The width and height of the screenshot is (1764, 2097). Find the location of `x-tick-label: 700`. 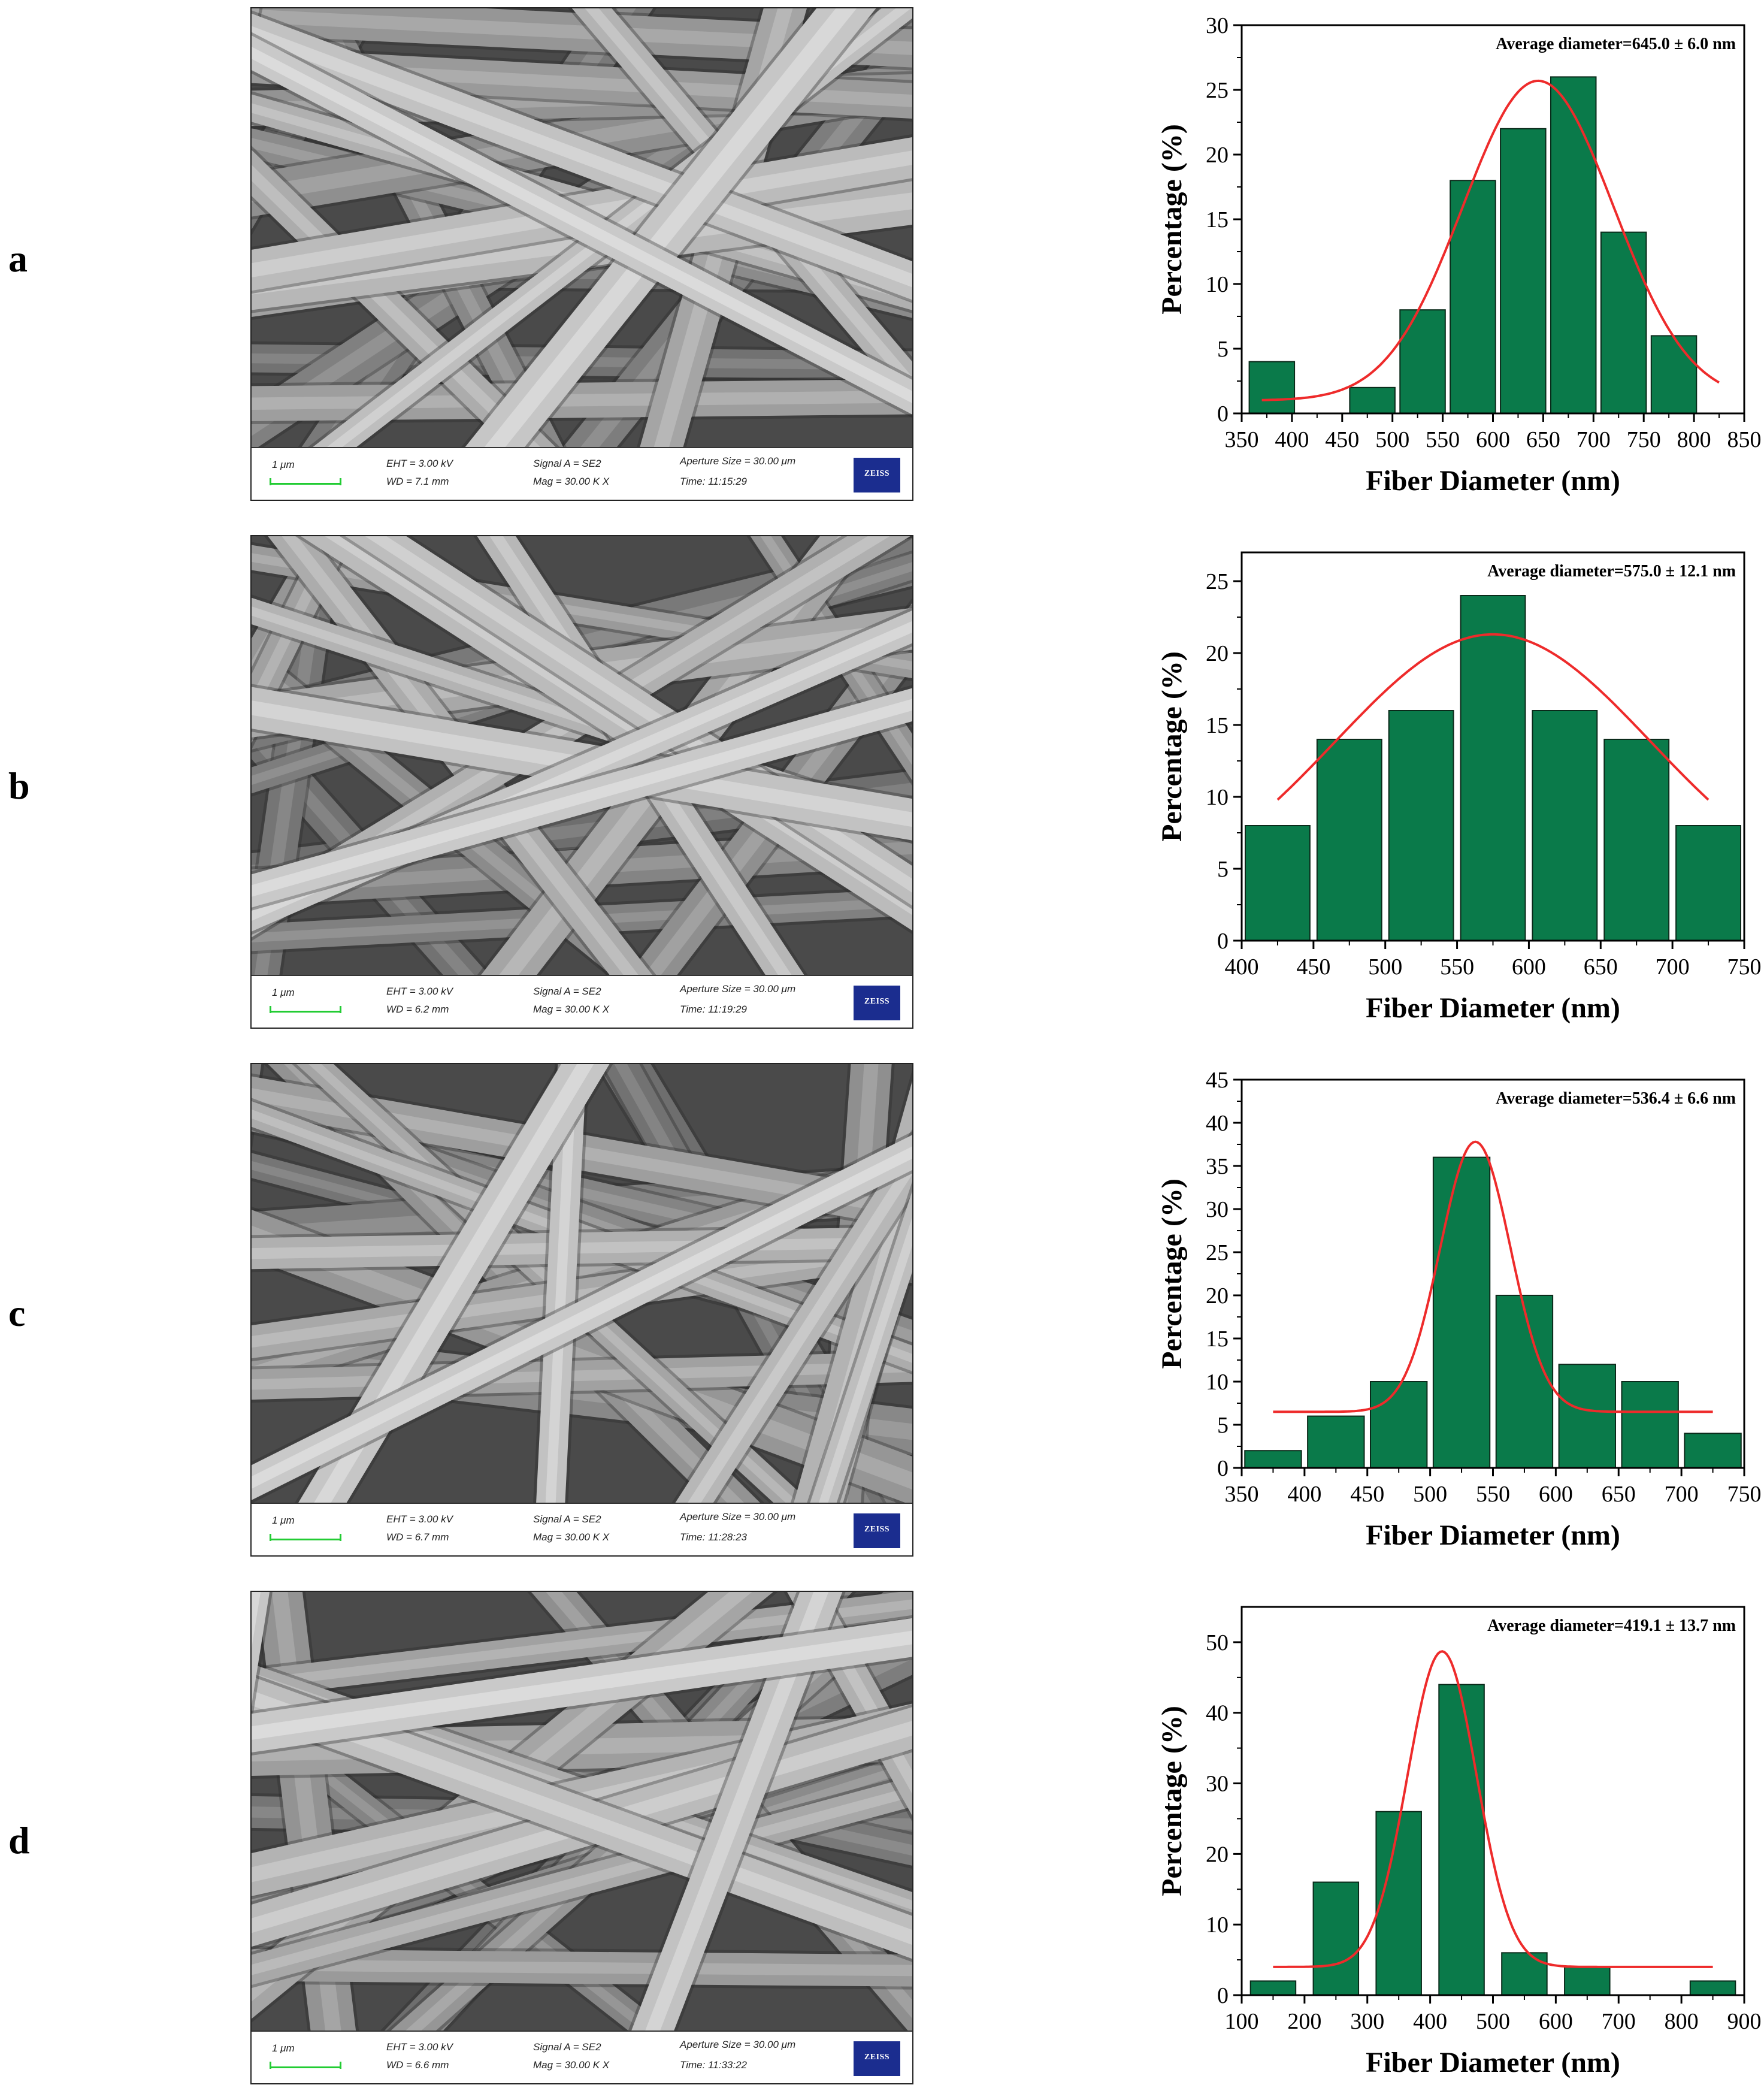

x-tick-label: 700 is located at coordinates (1682, 1494).